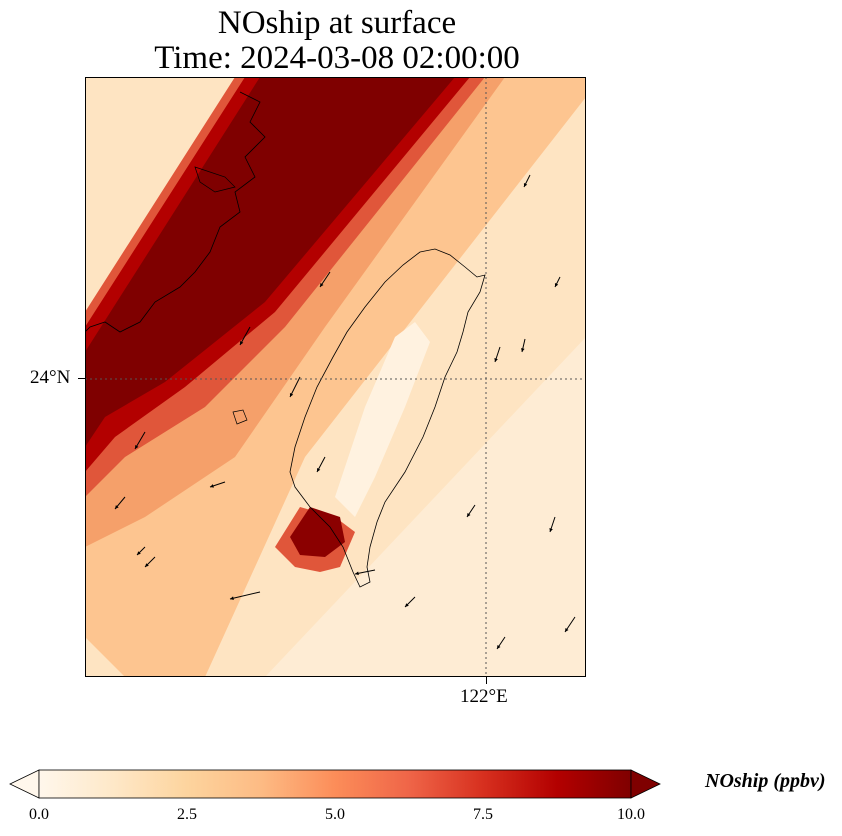 The height and width of the screenshot is (836, 842). What do you see at coordinates (486, 680) in the screenshot?
I see `lon-tick-mark` at bounding box center [486, 680].